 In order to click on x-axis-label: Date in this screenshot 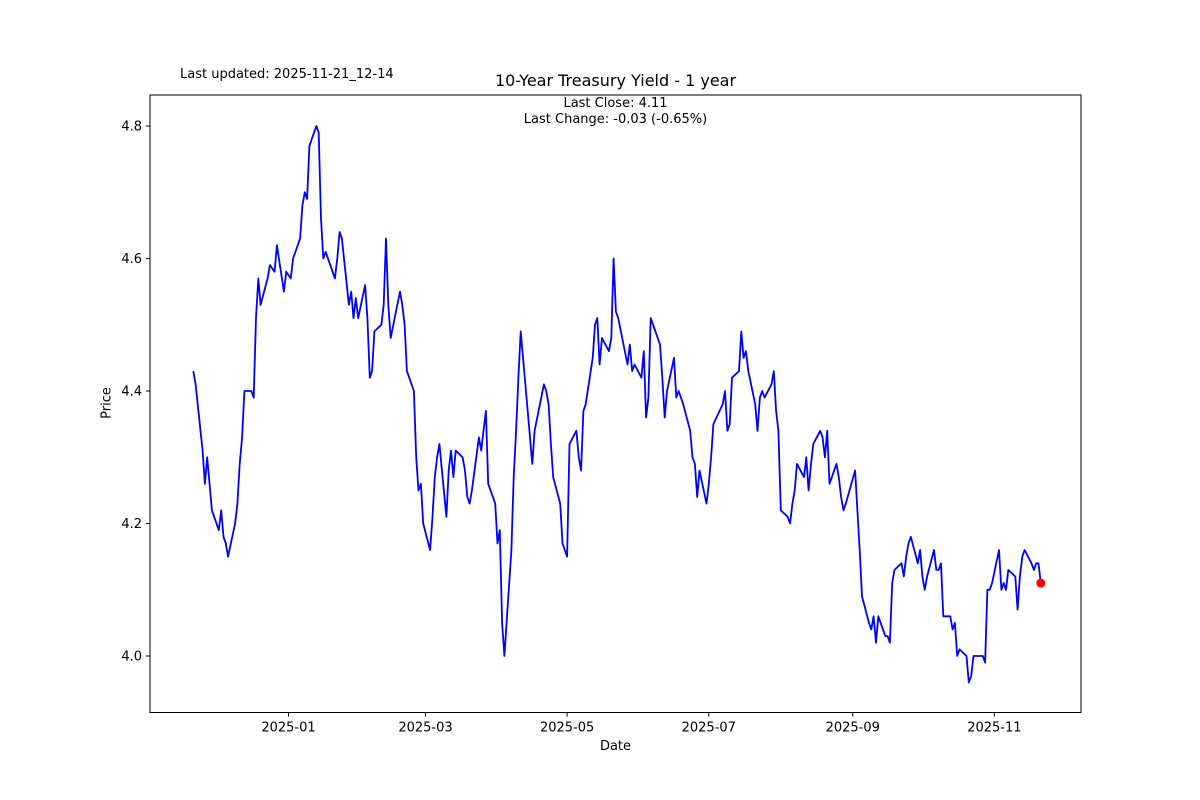, I will do `click(615, 746)`.